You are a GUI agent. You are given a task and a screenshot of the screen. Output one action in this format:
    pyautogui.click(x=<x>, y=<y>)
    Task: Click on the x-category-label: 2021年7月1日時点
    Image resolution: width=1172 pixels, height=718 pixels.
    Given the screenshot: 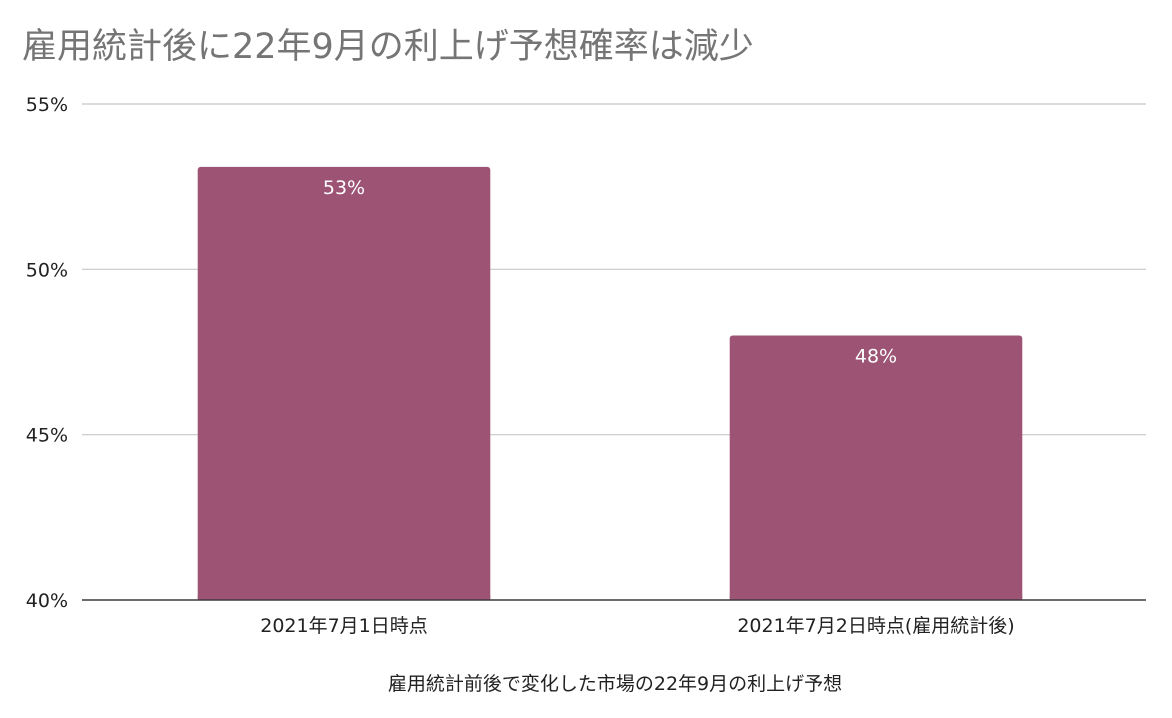 What is the action you would take?
    pyautogui.click(x=344, y=626)
    